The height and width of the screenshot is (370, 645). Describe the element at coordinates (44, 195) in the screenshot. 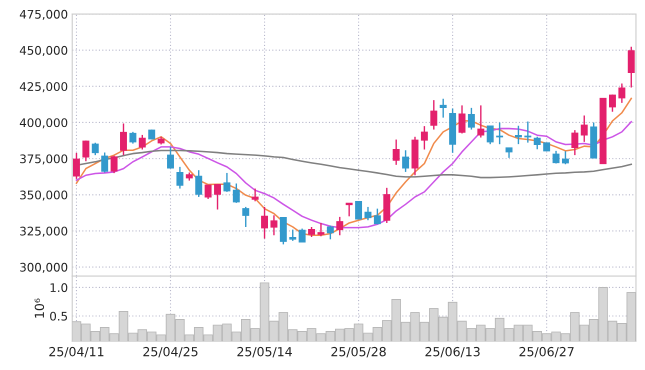

I see `y-tick-label: 350,000` at that location.